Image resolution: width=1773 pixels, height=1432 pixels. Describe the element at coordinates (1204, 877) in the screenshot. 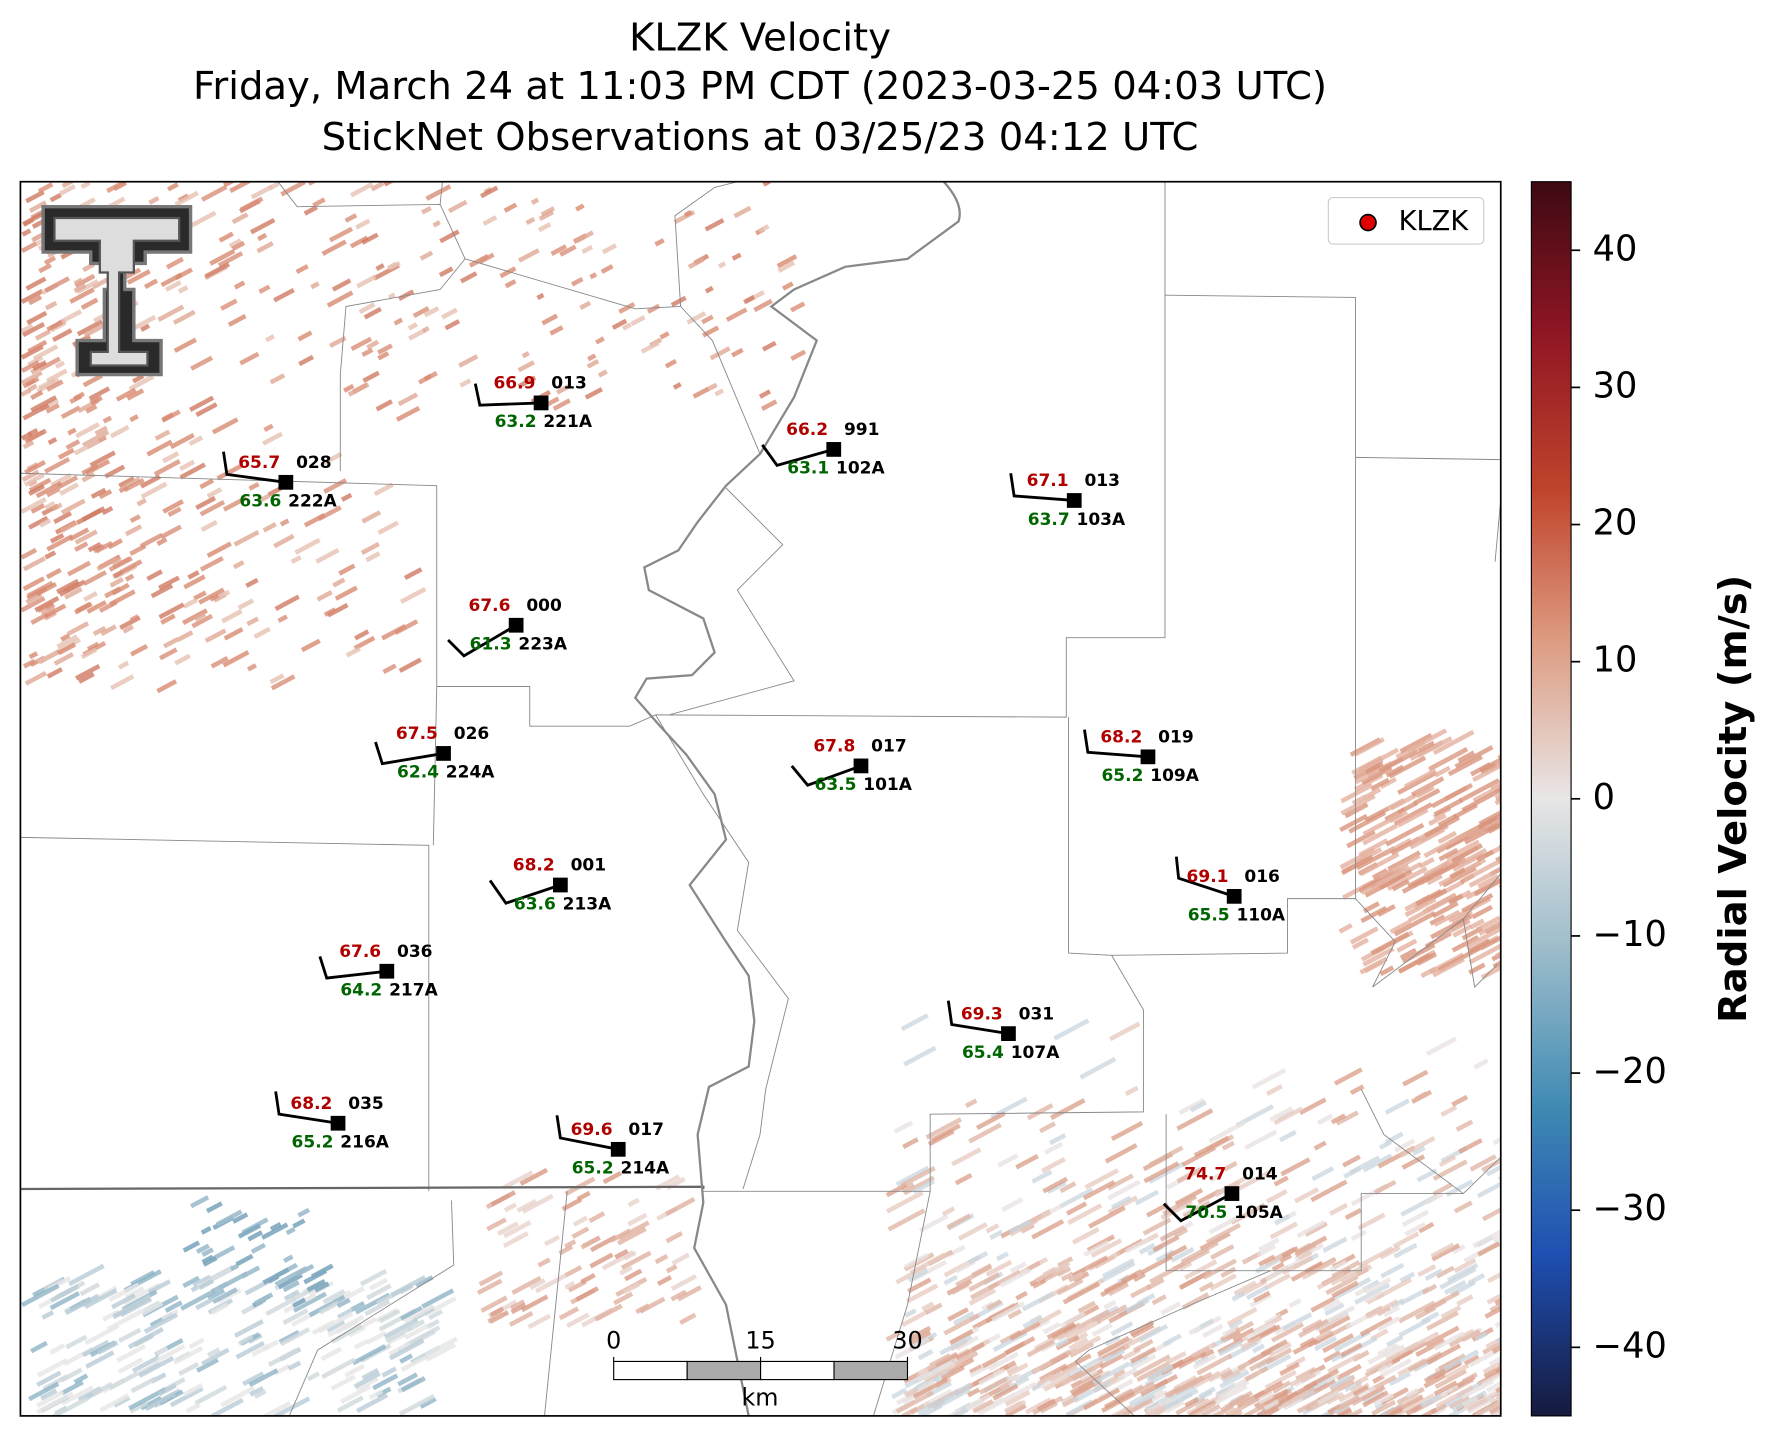

I see `wind-barb` at that location.